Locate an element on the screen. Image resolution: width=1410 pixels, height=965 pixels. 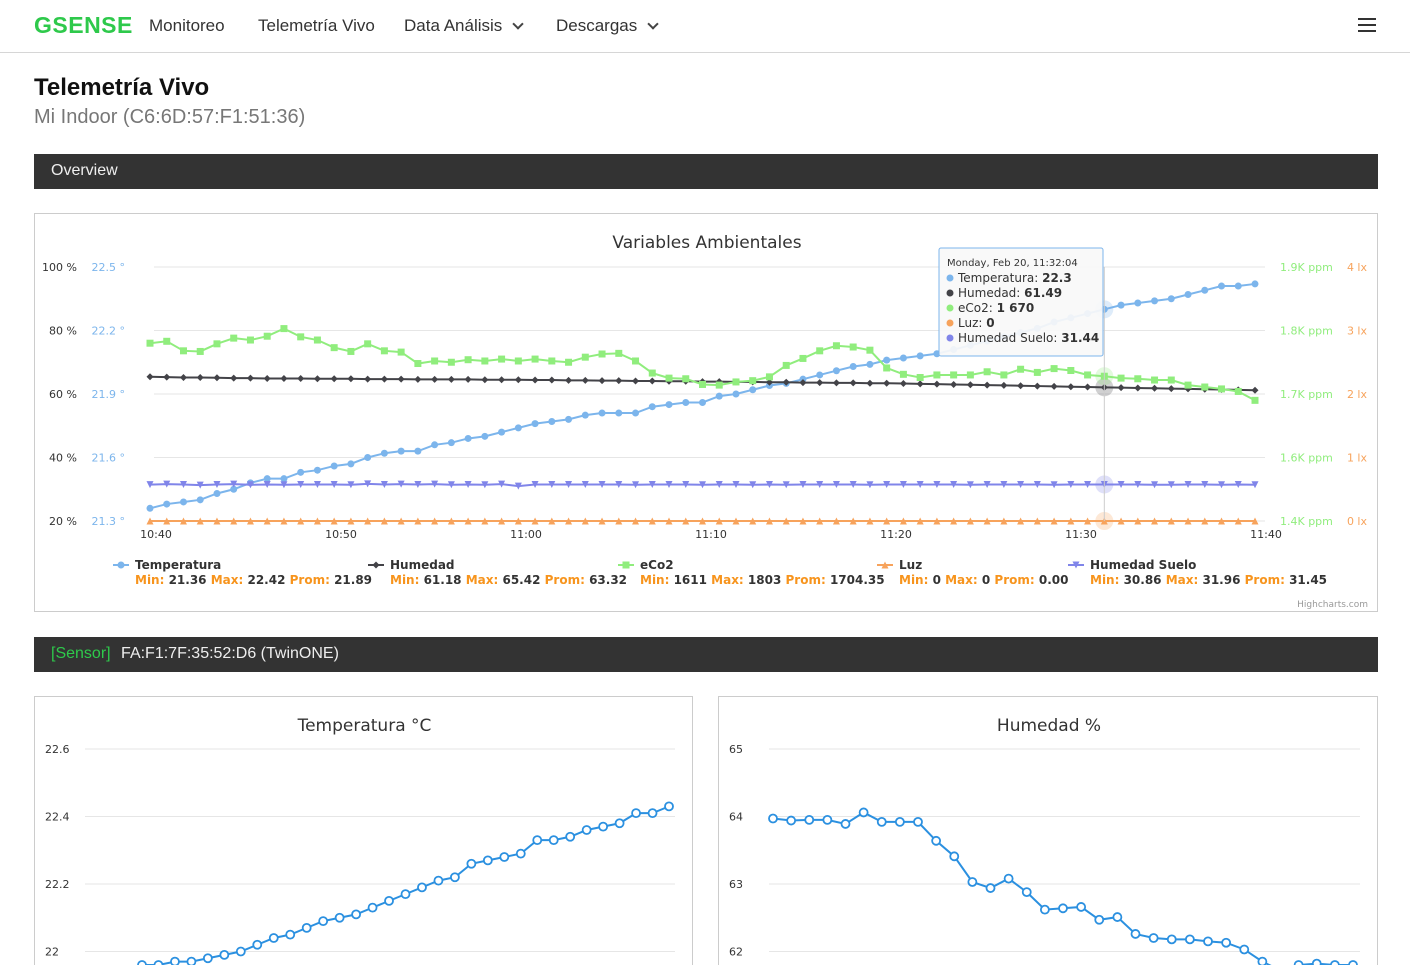
nav-item-descargas: Descargas is located at coordinates (607, 26).